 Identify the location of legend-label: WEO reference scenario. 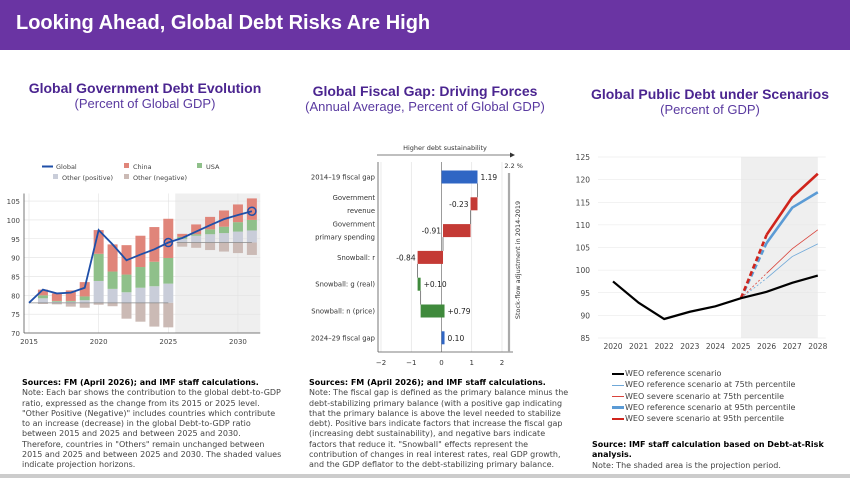
(673, 373).